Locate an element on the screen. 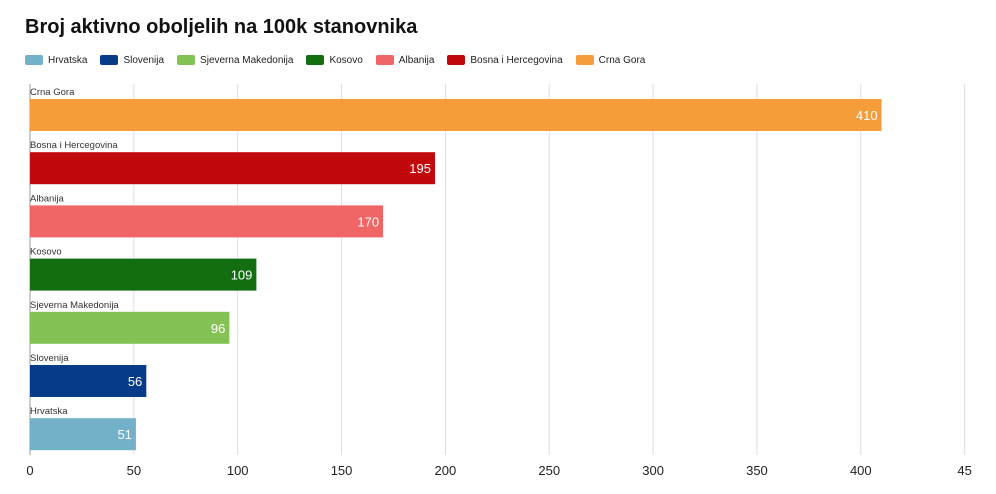 The width and height of the screenshot is (996, 494). x-tick-label: 250 is located at coordinates (549, 470).